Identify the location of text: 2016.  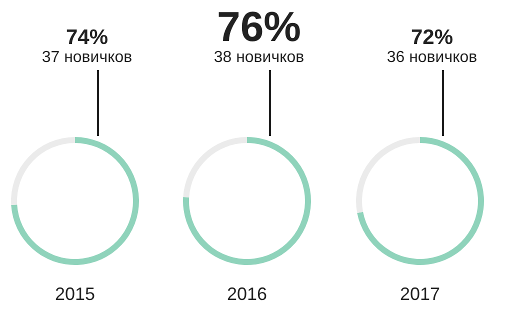
(247, 294).